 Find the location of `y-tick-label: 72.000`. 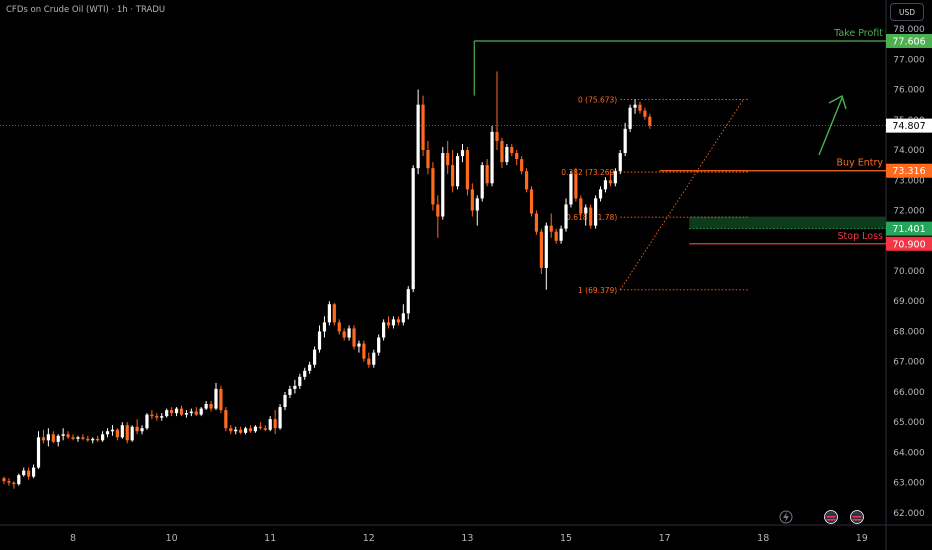

y-tick-label: 72.000 is located at coordinates (909, 212).